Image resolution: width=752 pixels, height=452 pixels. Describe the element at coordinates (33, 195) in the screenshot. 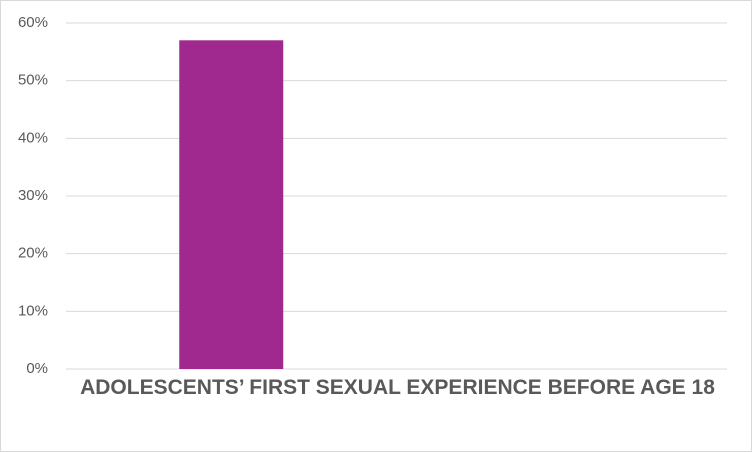

I see `y-tick-label: 30%` at that location.